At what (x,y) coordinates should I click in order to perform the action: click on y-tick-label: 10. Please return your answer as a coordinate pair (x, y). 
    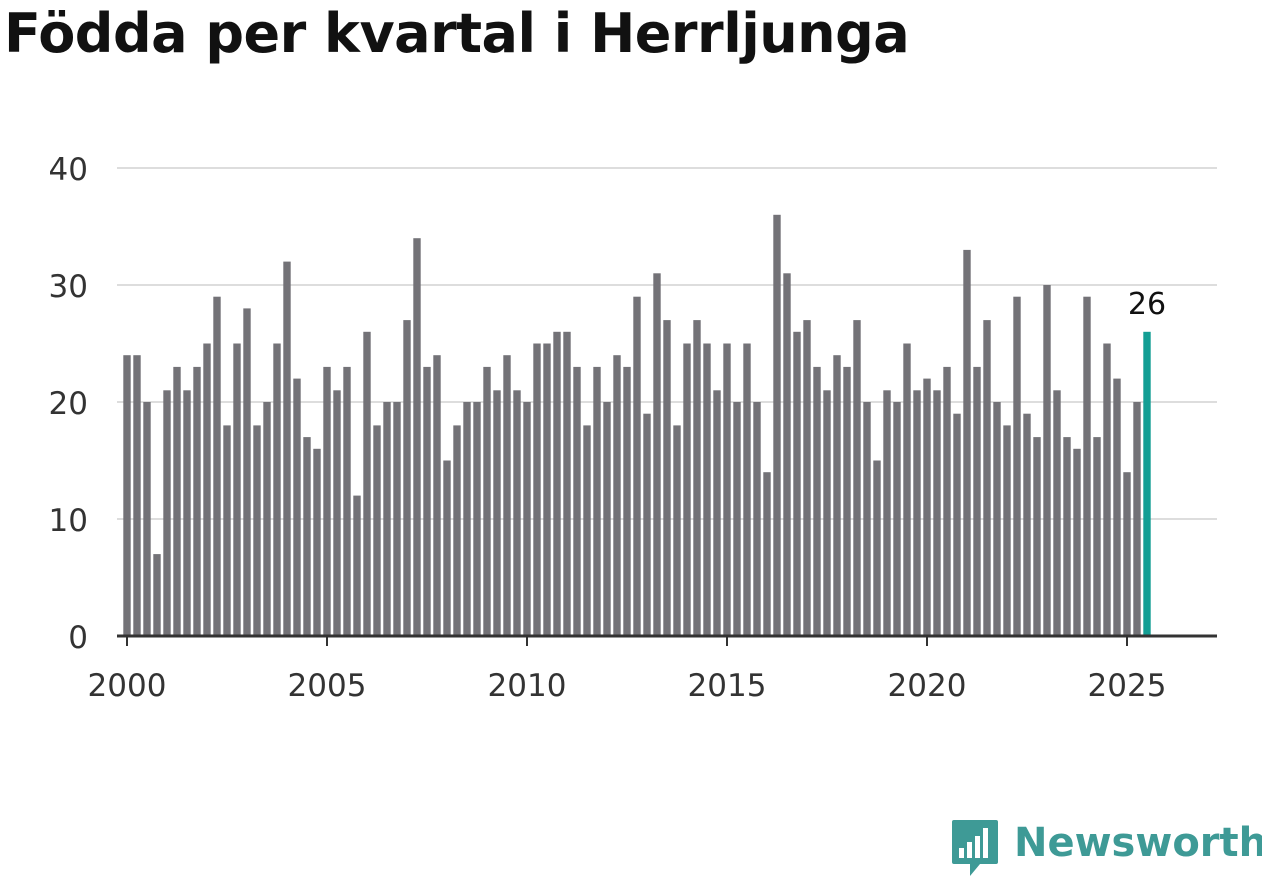
    Looking at the image, I should click on (68, 521).